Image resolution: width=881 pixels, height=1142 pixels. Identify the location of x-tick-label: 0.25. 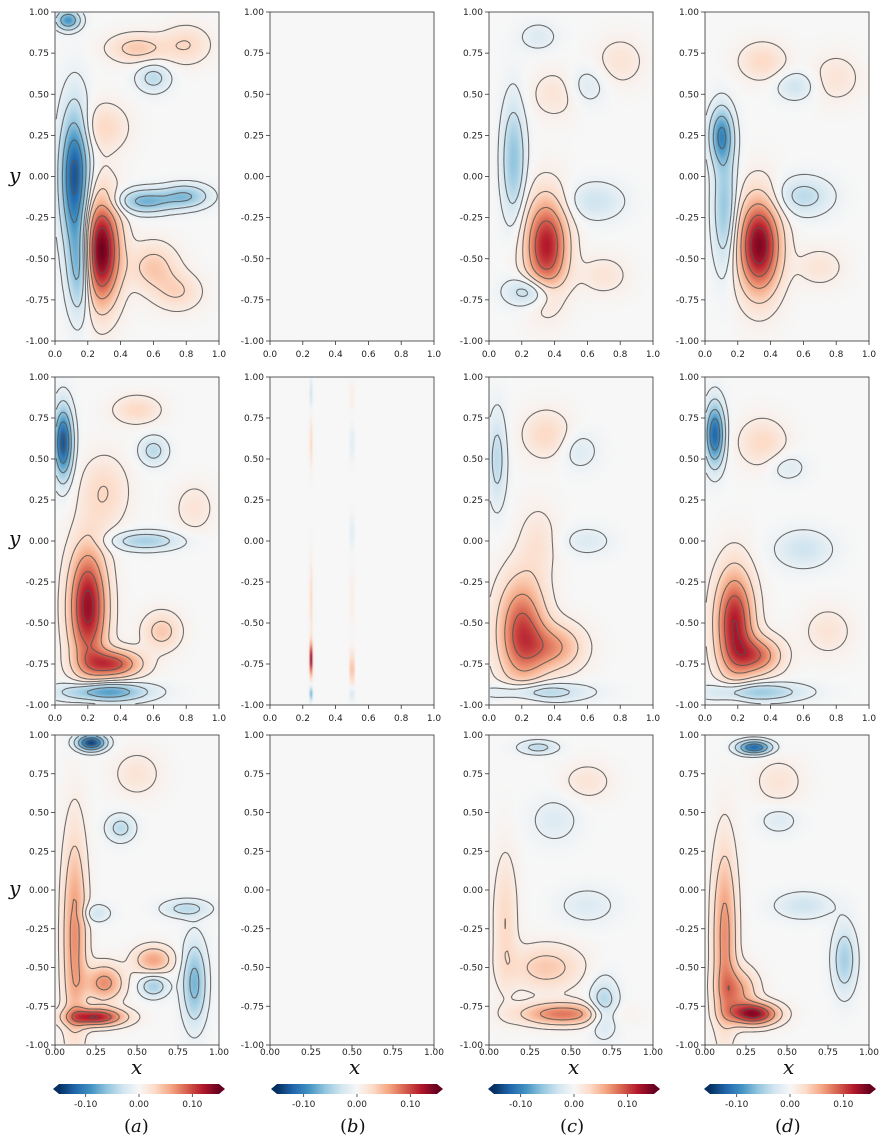
(96, 1053).